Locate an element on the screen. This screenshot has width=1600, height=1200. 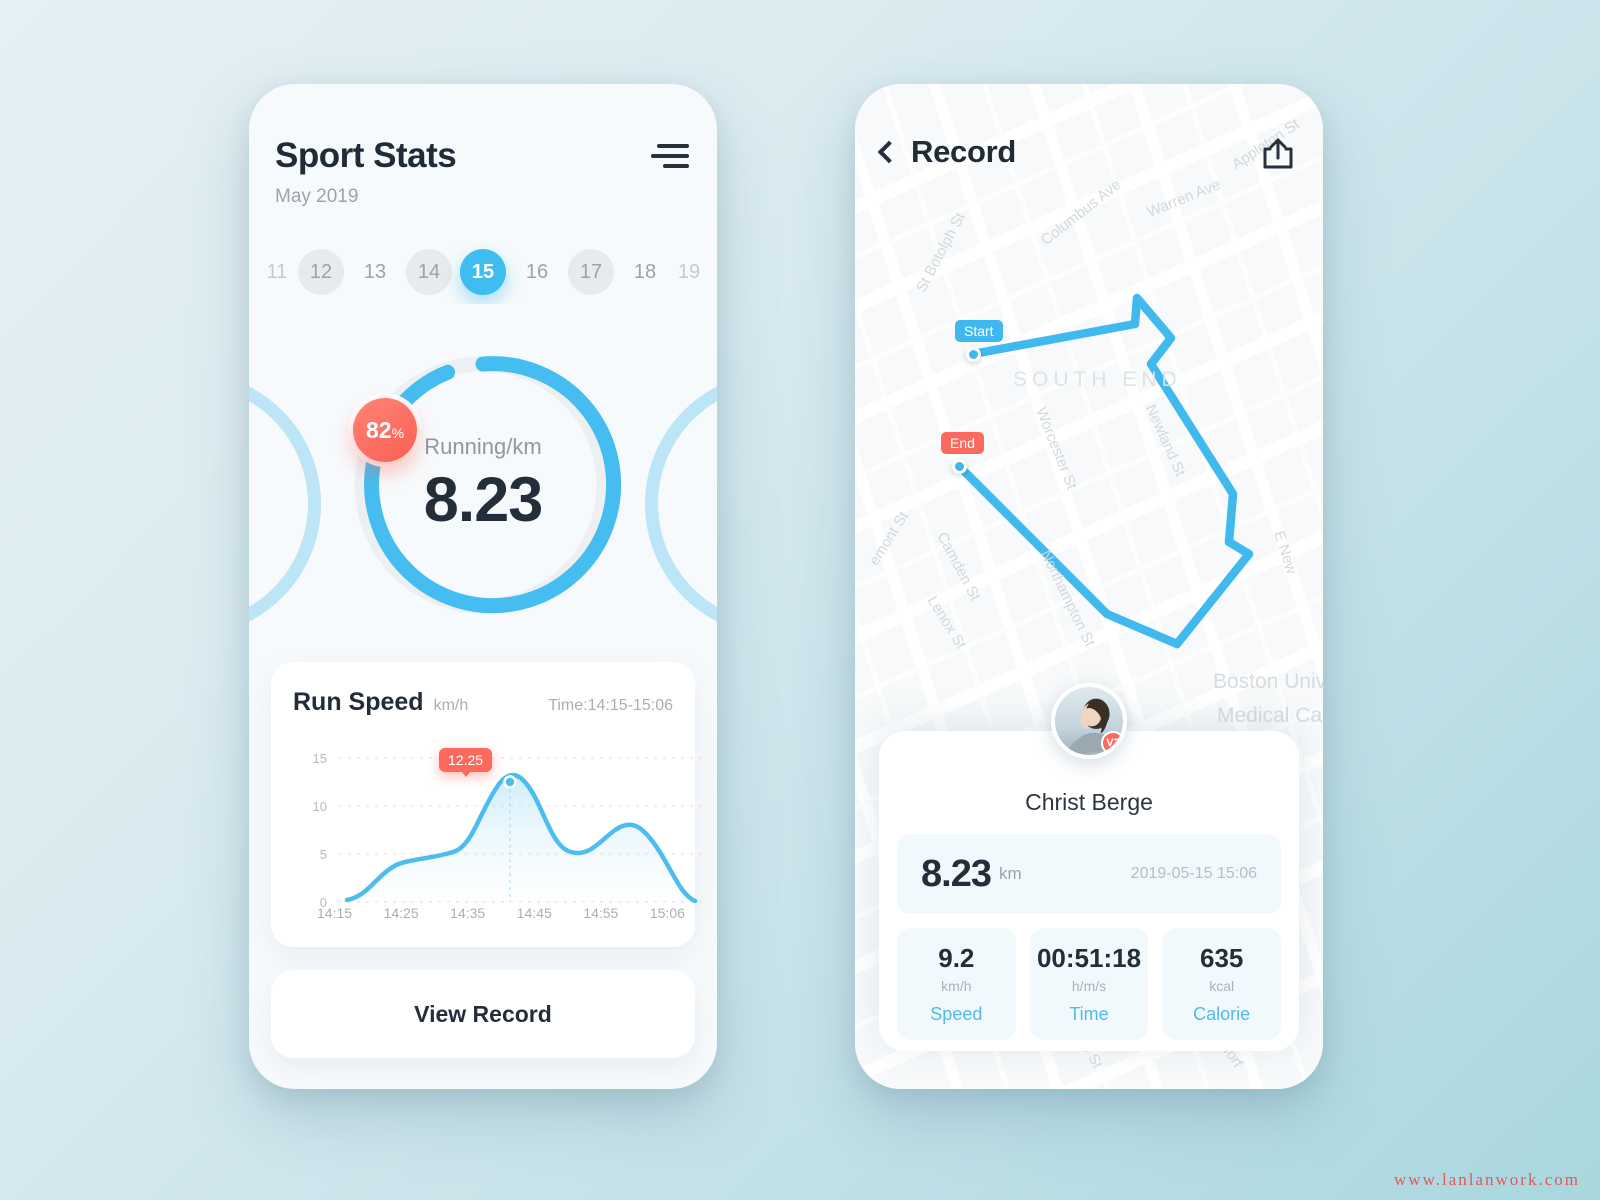
metric-time-label: Time is located at coordinates (1089, 1014).